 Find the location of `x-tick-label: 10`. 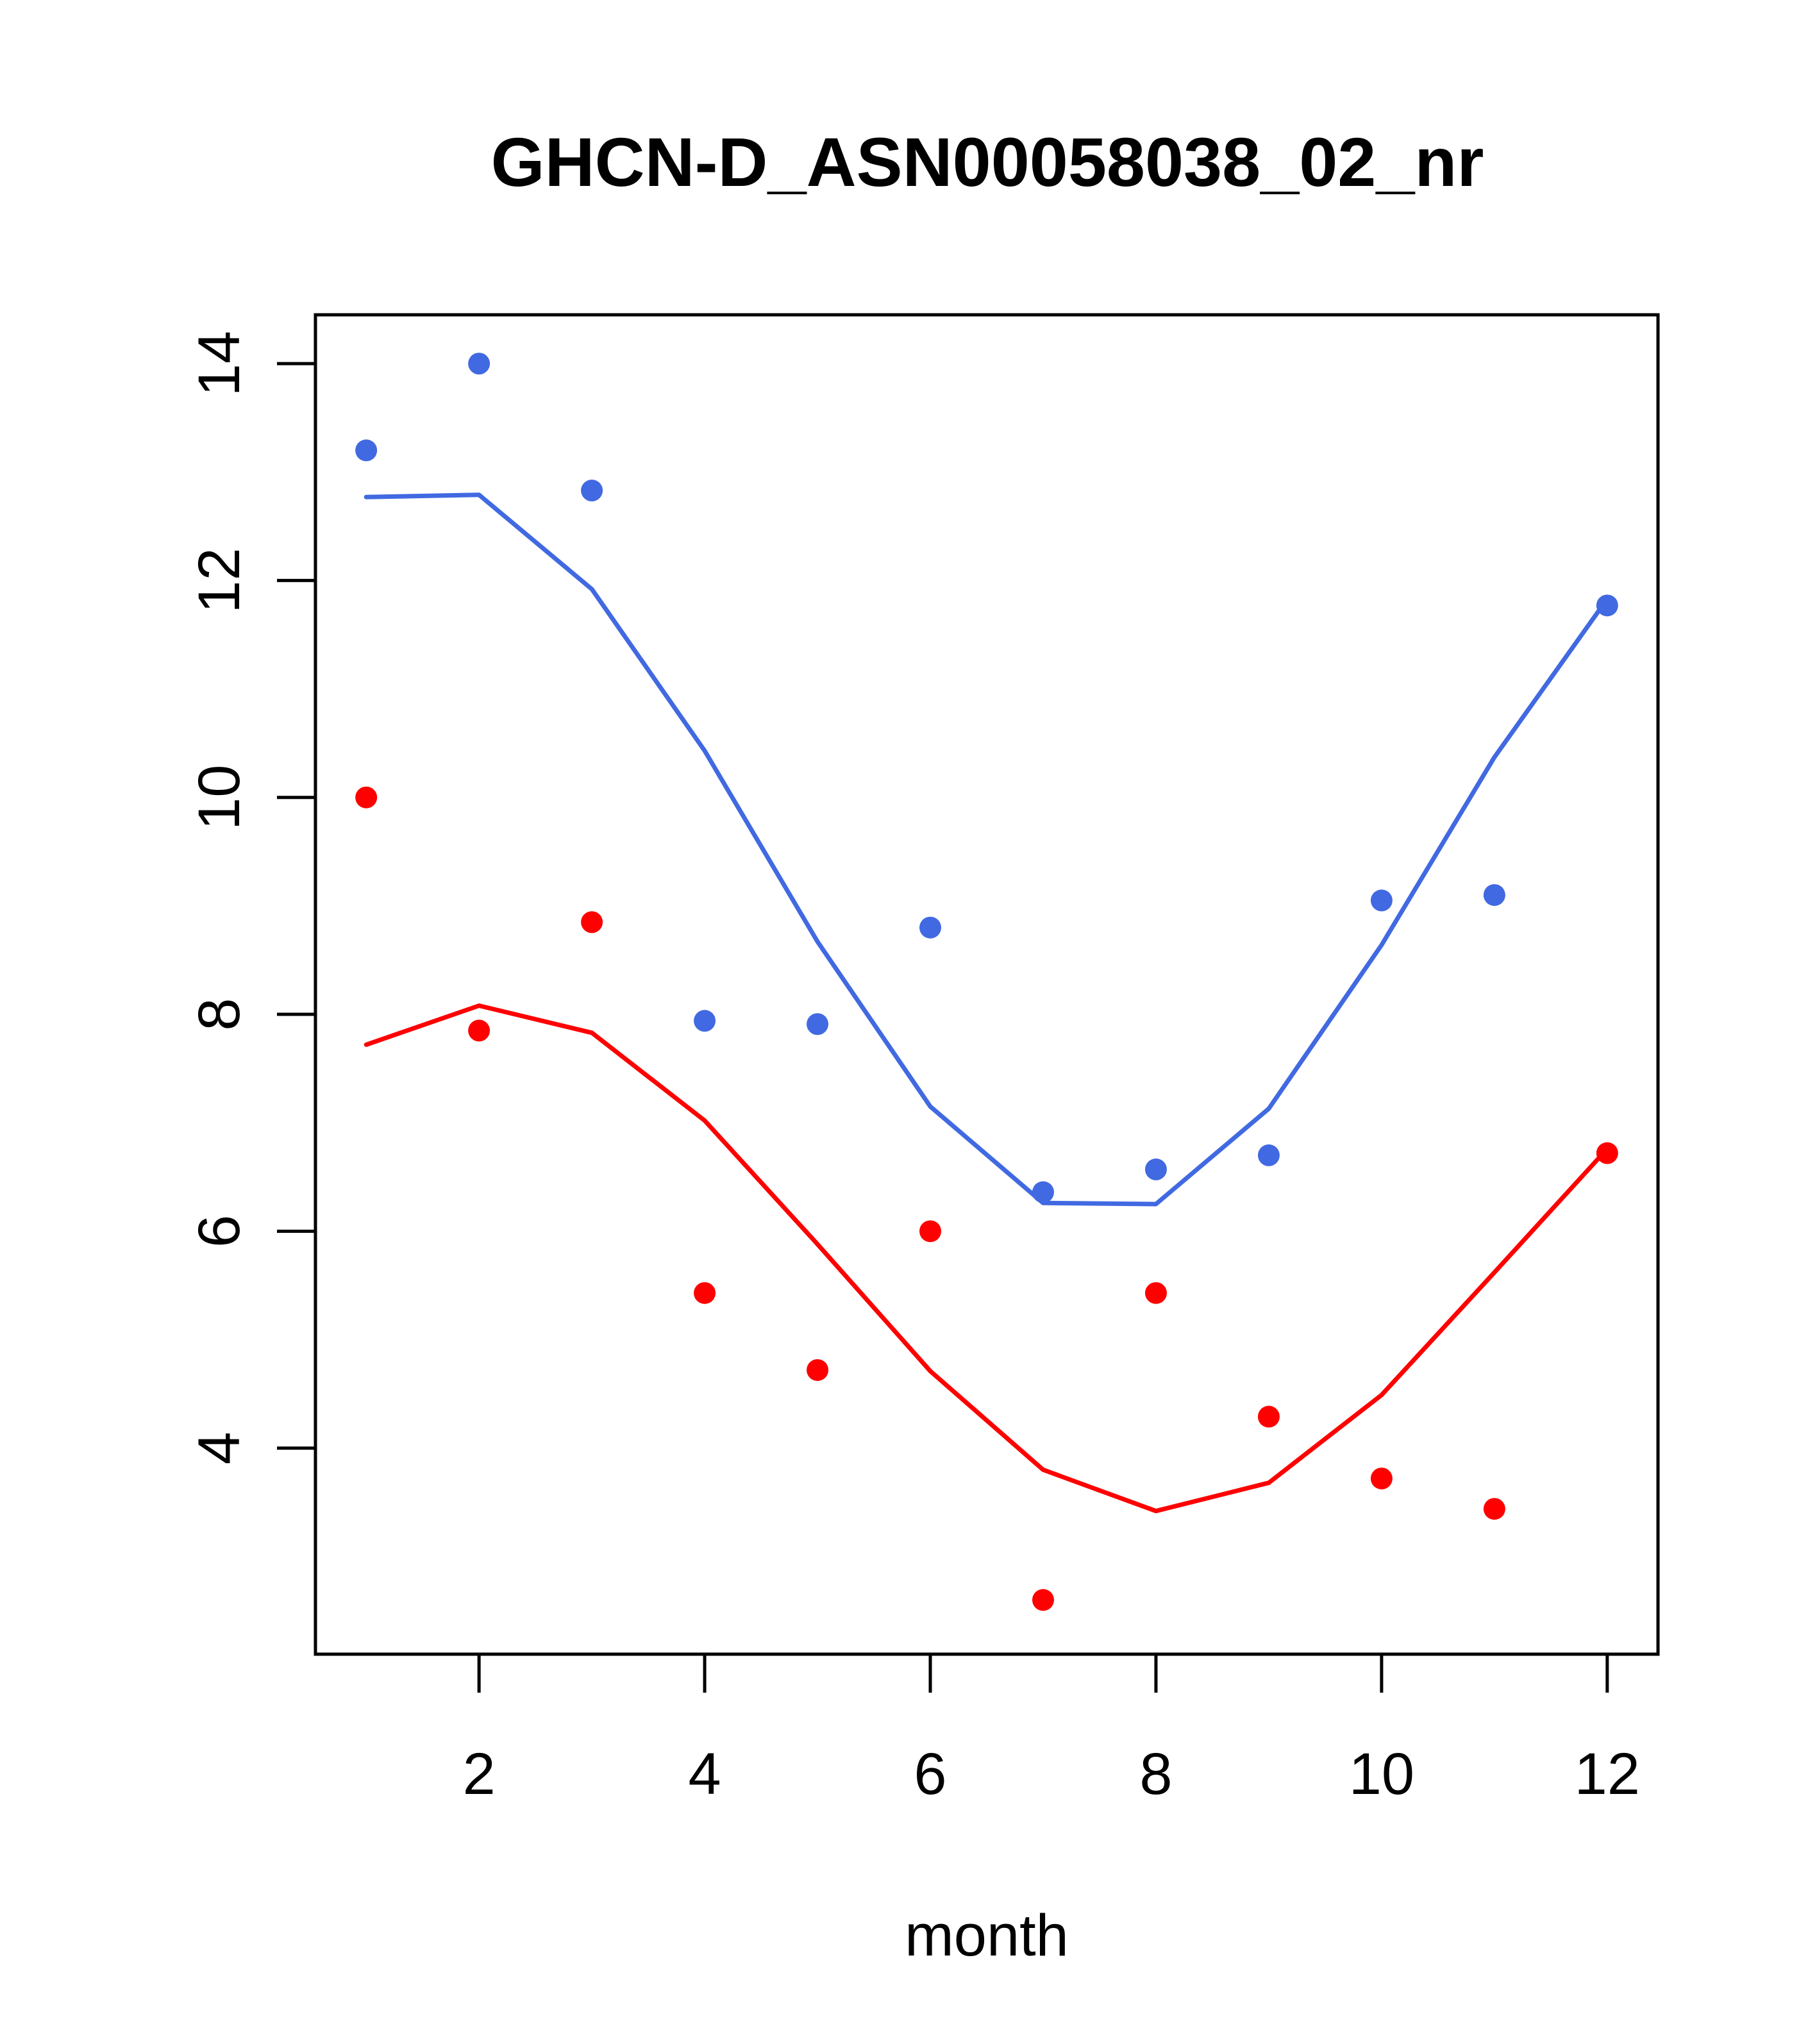

x-tick-label: 10 is located at coordinates (1381, 1774).